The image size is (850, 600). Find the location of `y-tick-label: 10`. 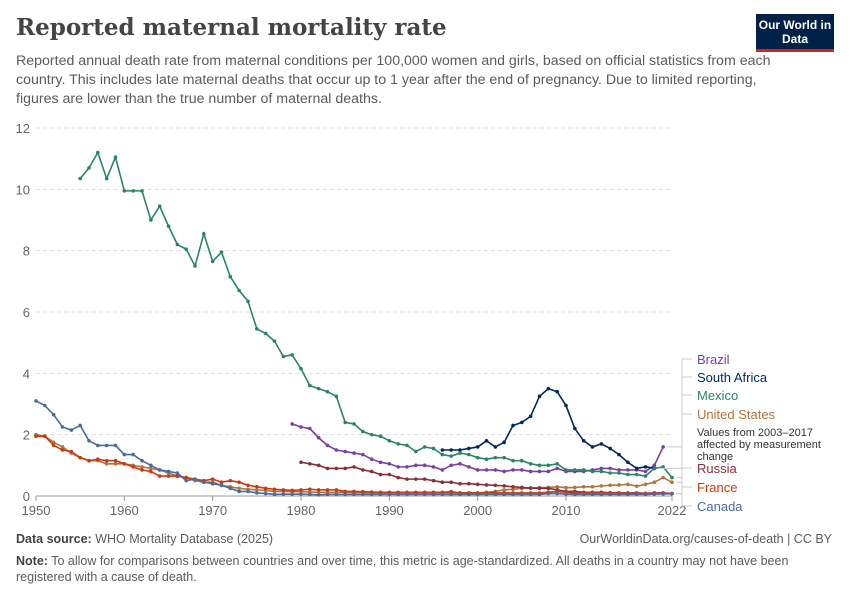

y-tick-label: 10 is located at coordinates (23, 189).